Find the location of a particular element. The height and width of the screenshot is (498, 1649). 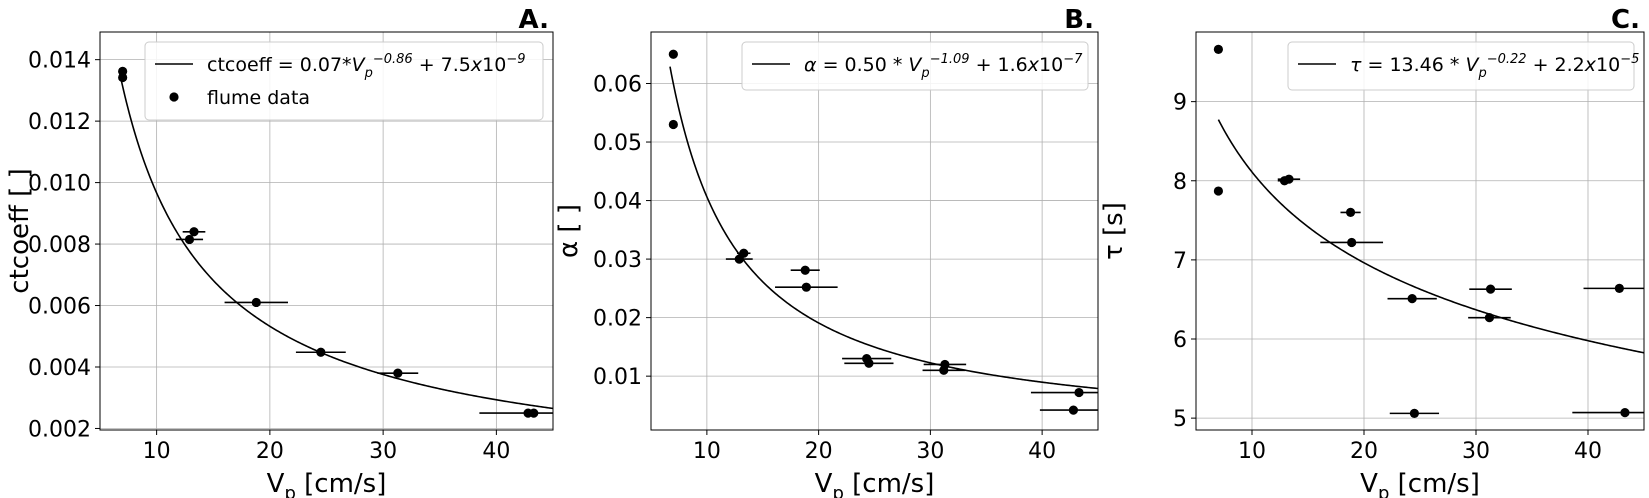

y-tick-label: 0.04 is located at coordinates (617, 202).